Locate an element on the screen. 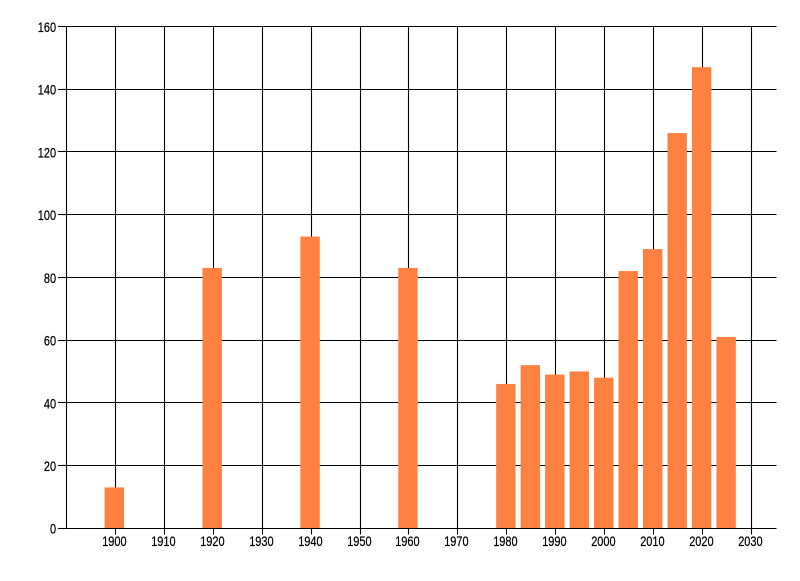  svg-text: 140 is located at coordinates (47, 90).